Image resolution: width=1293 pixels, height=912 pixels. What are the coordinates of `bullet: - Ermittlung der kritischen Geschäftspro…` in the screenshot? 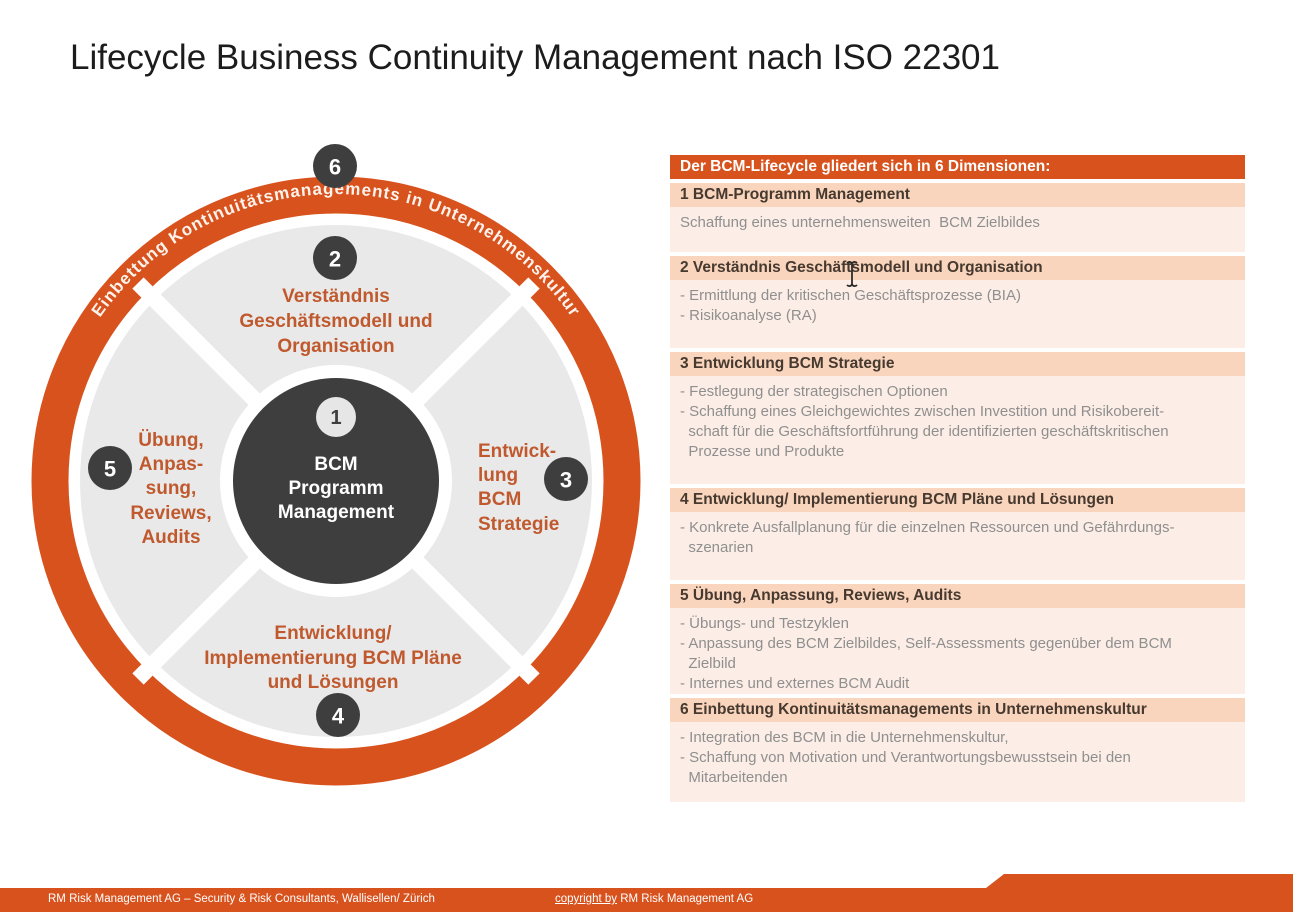 It's located at (850, 295).